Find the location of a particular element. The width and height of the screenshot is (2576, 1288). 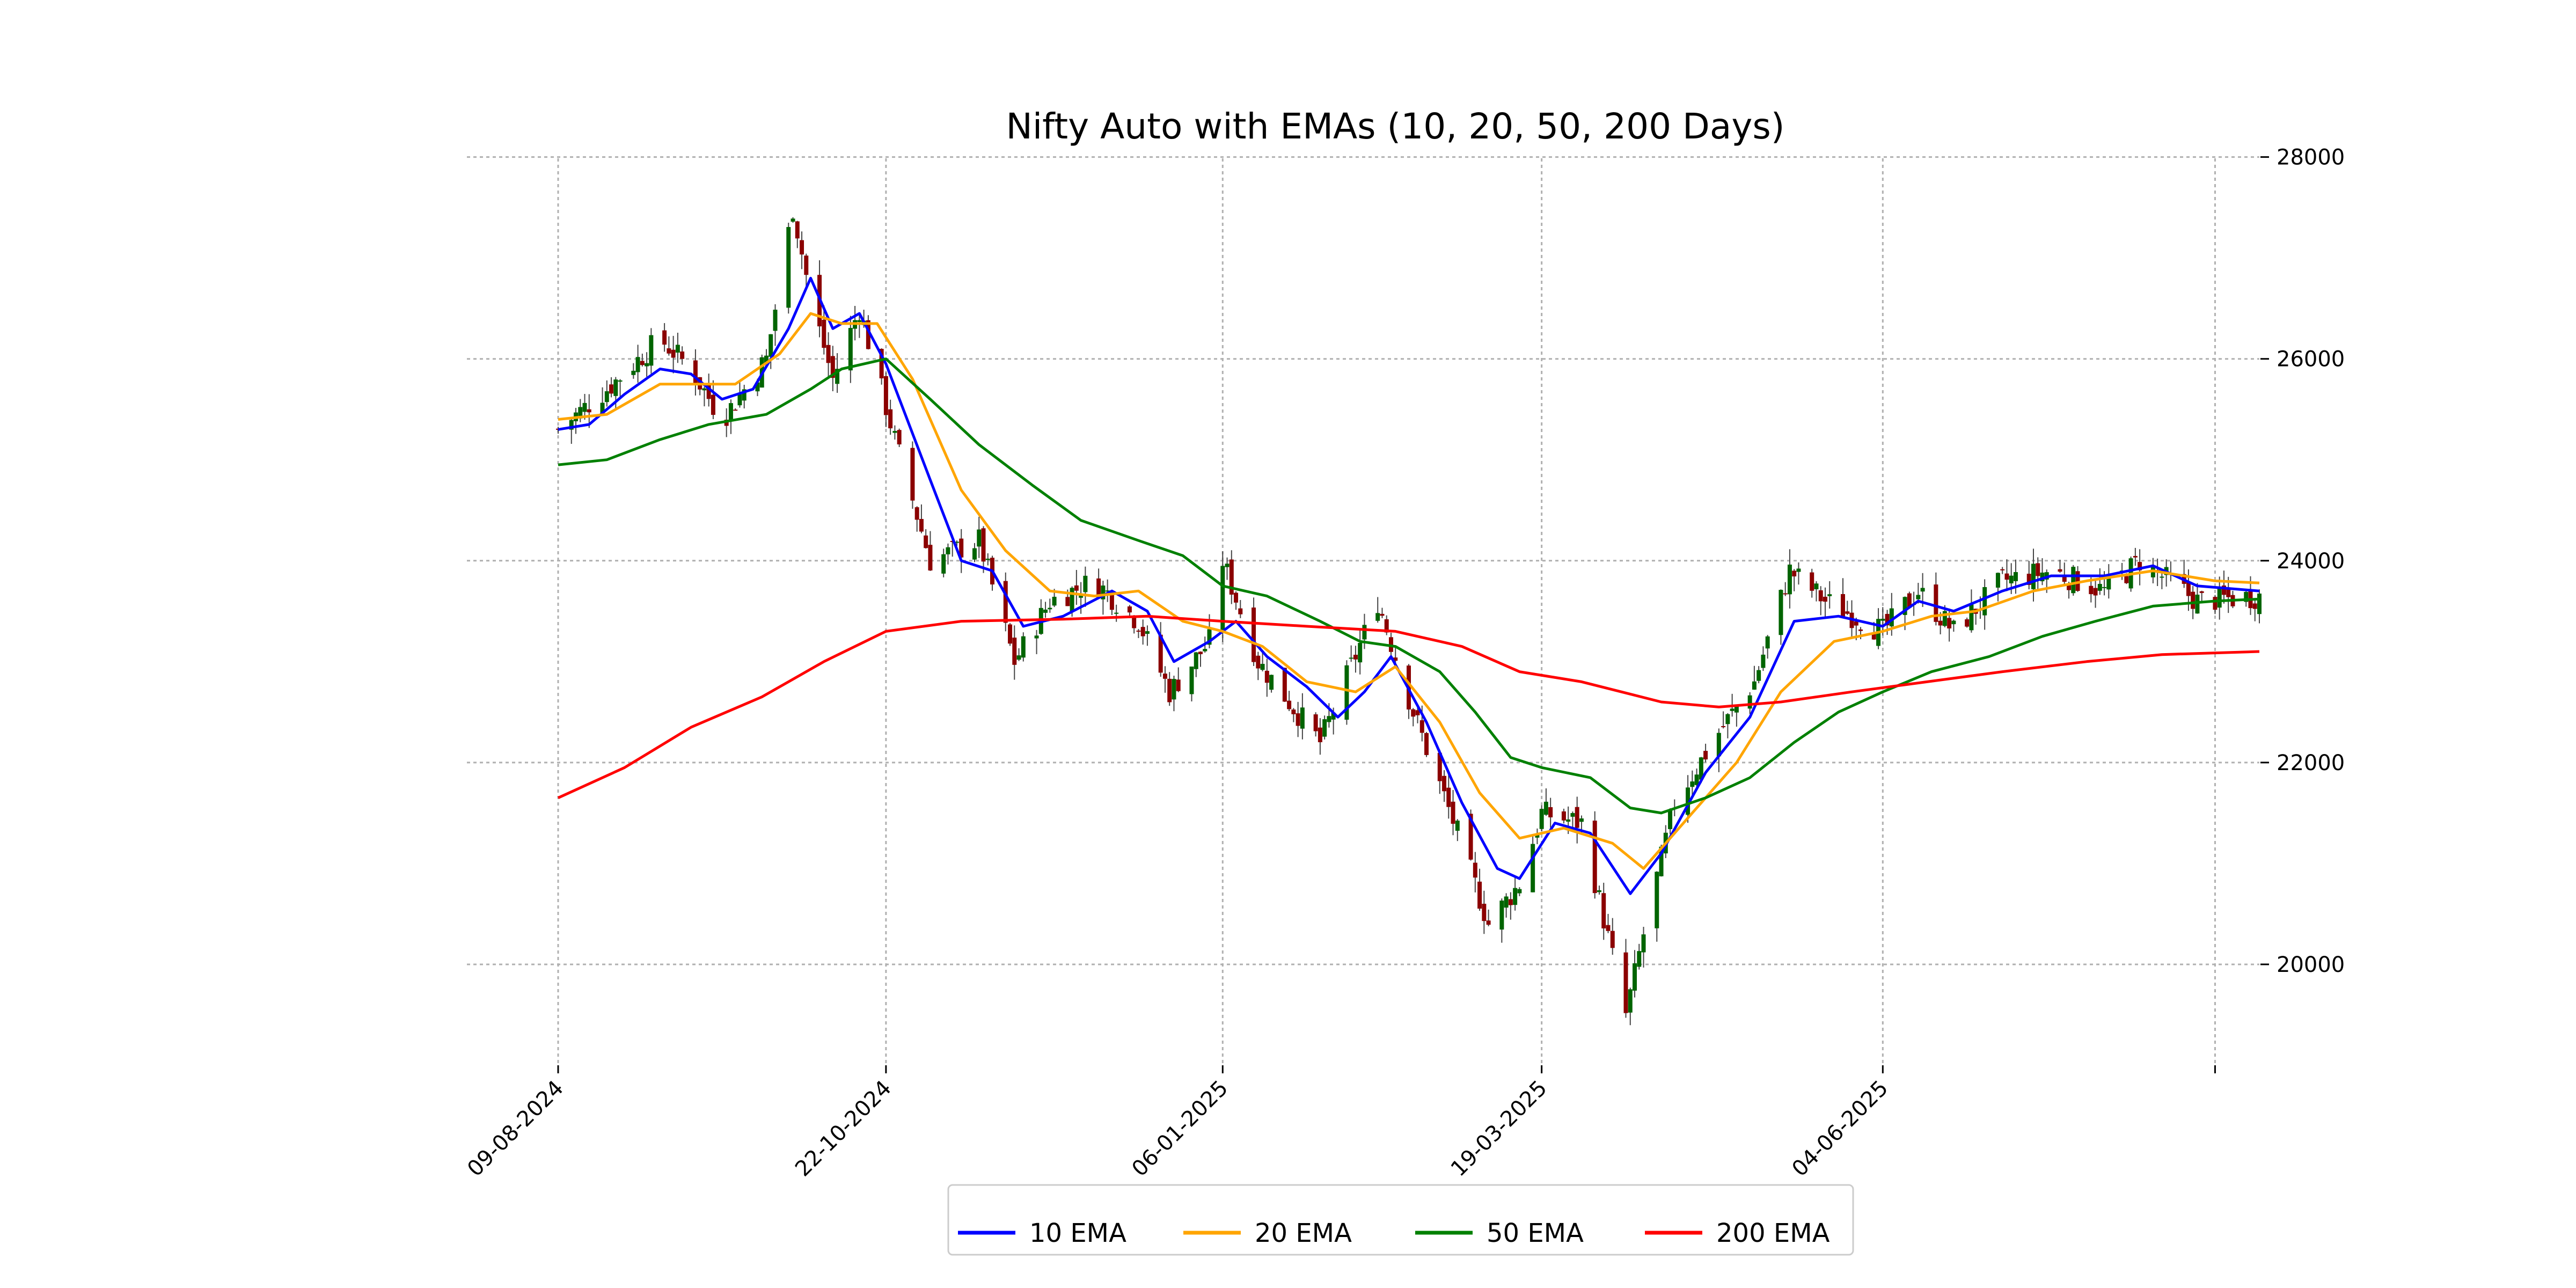

x-tick-label: 22-10-2024 is located at coordinates (843, 1129).